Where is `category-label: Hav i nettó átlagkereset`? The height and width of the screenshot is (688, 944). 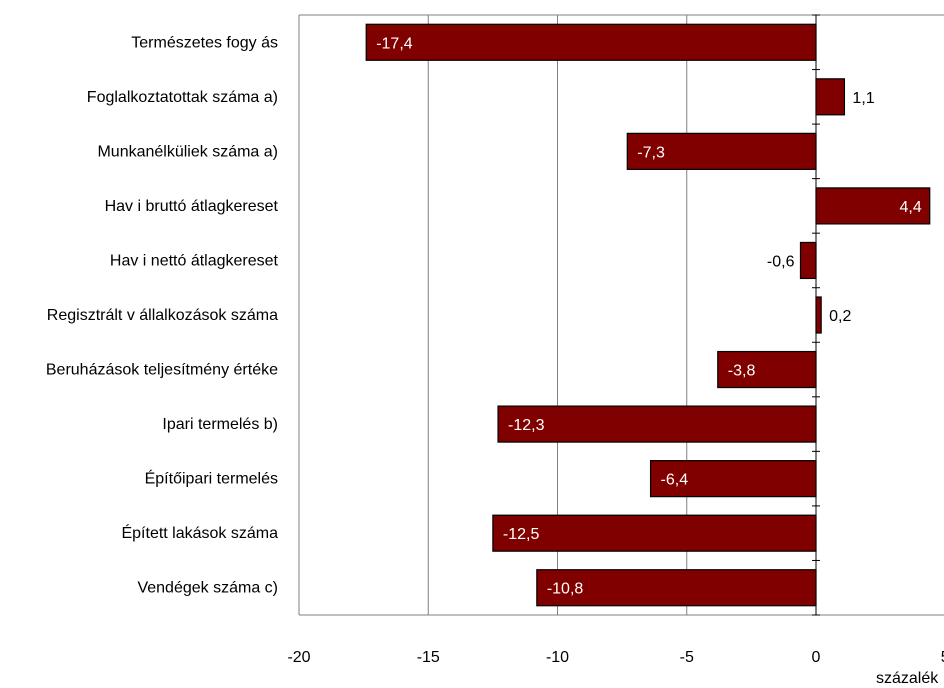
category-label: Hav i nettó átlagkereset is located at coordinates (194, 260).